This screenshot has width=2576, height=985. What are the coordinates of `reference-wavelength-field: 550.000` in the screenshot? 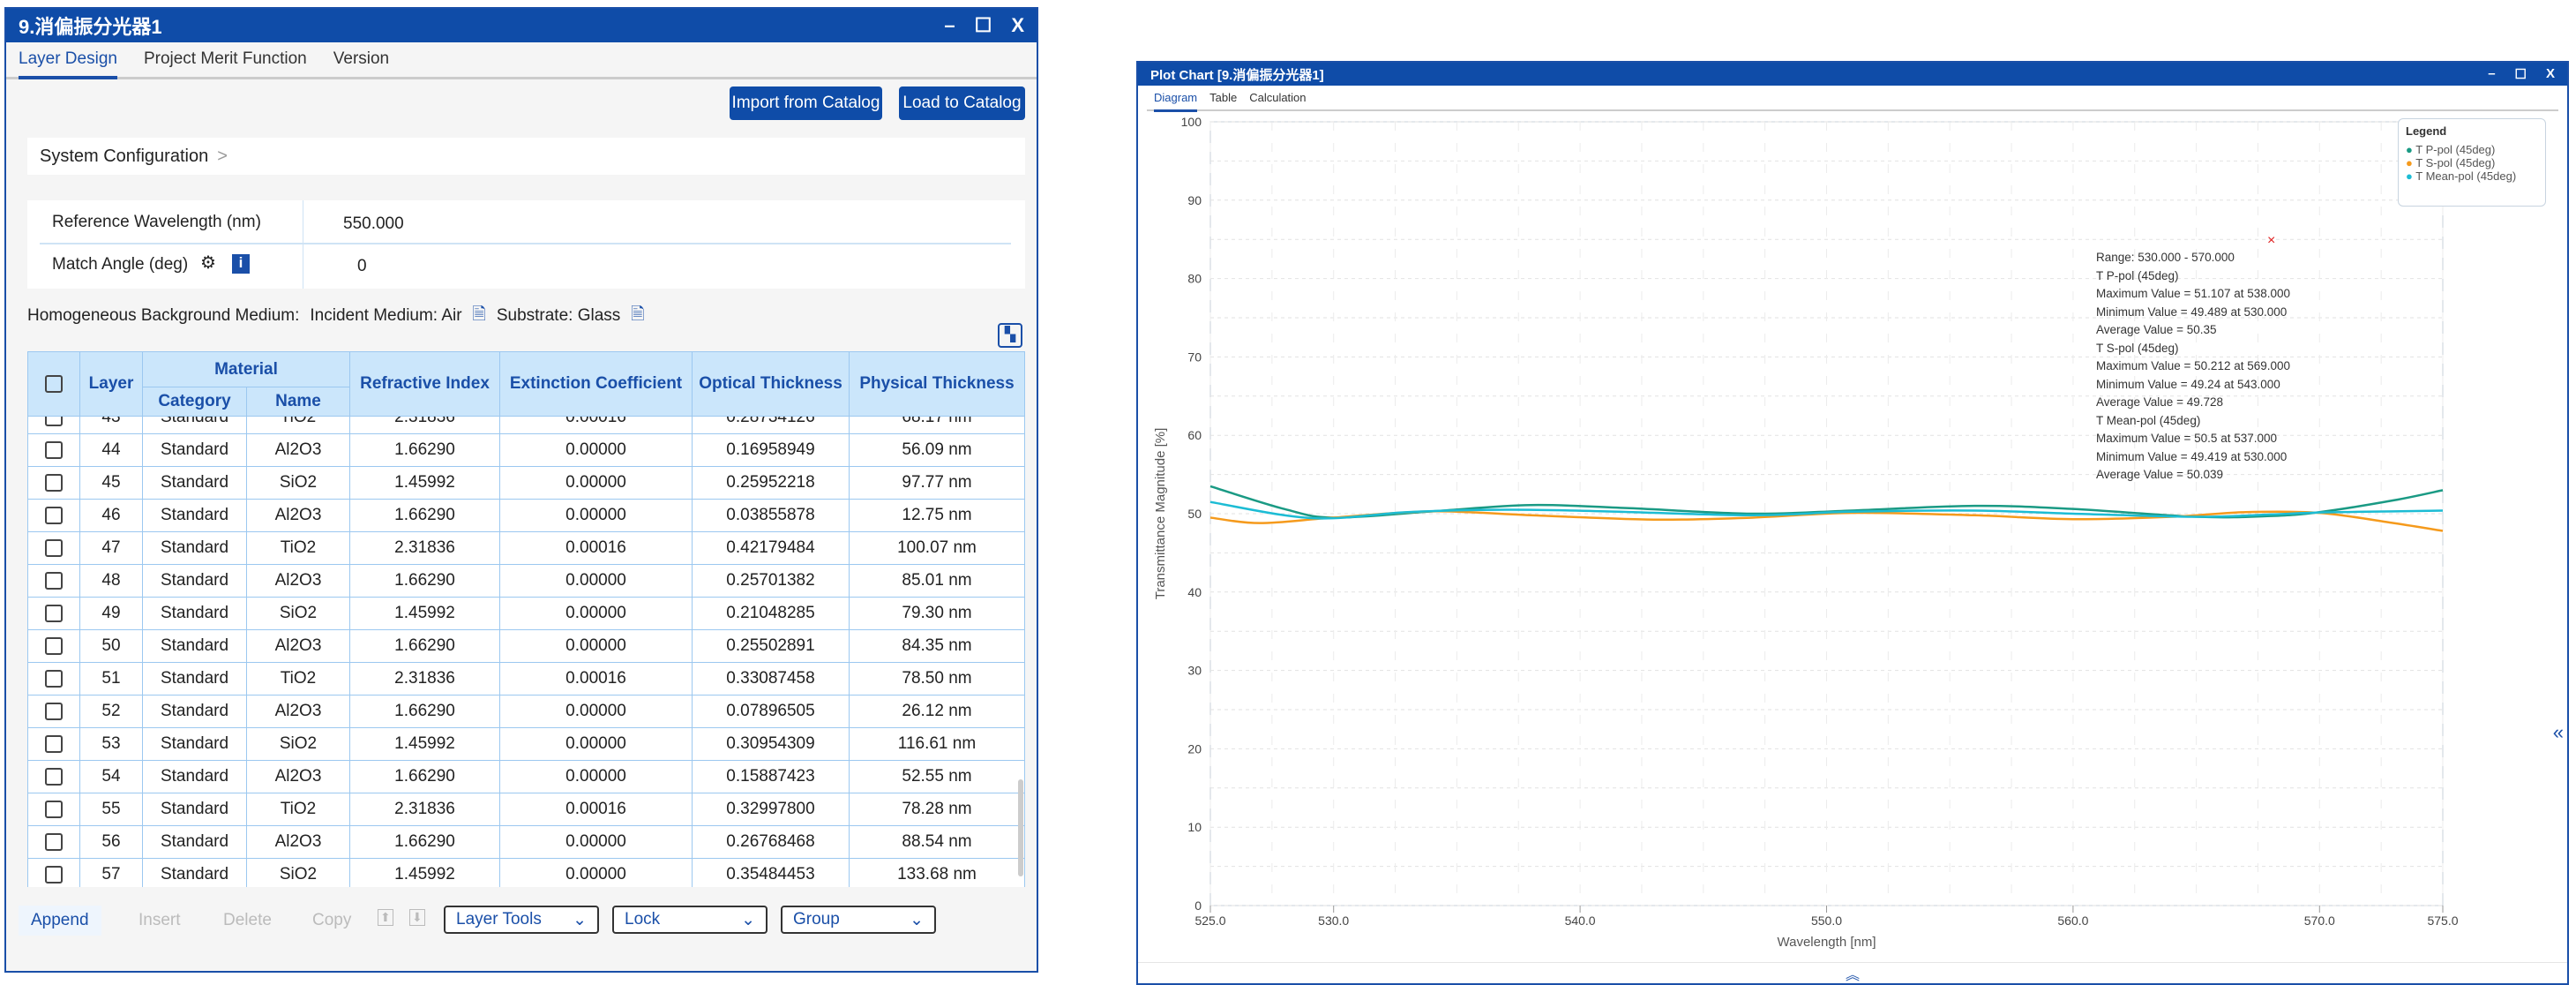 It's located at (373, 223).